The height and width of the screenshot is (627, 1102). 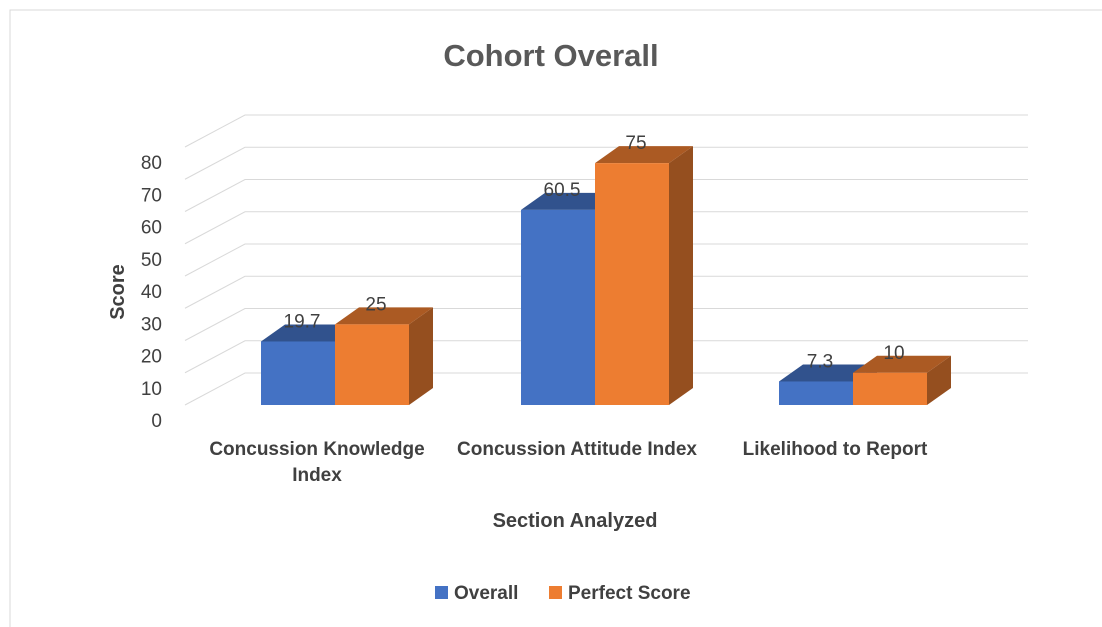 What do you see at coordinates (575, 521) in the screenshot?
I see `x-axis-title: Section Analyzed` at bounding box center [575, 521].